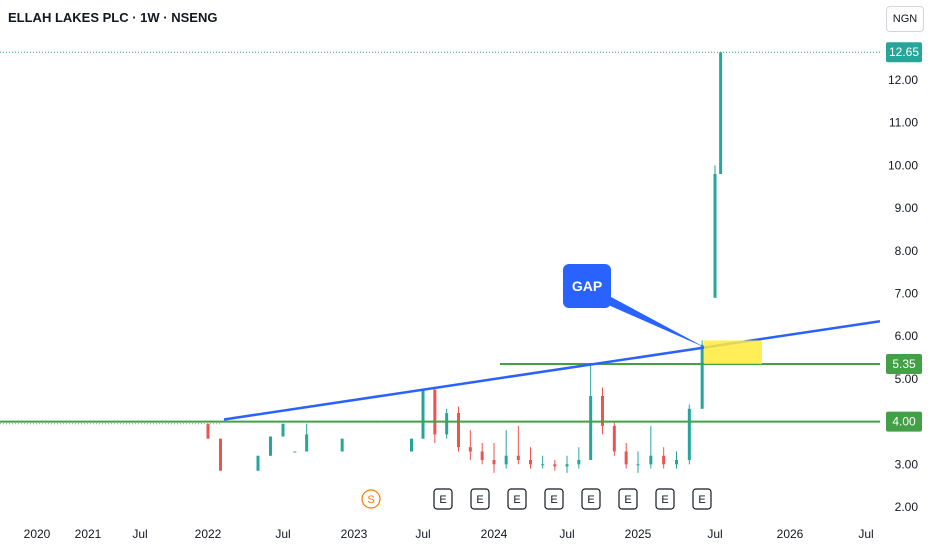  What do you see at coordinates (907, 507) in the screenshot?
I see `y-tick-label: 2.00` at bounding box center [907, 507].